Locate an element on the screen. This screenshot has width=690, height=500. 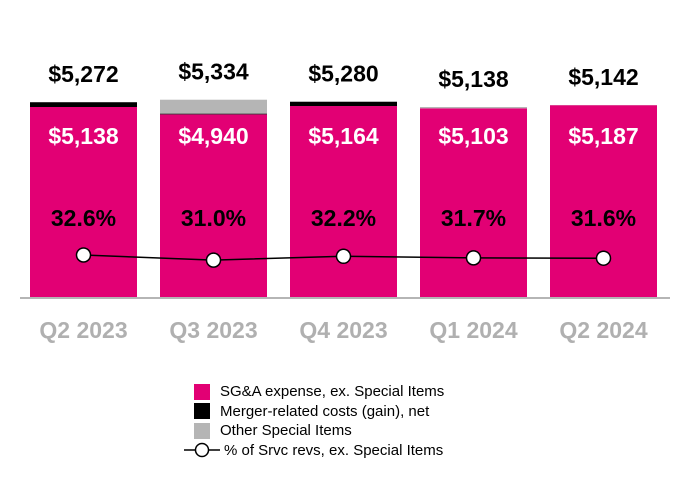
legend-label: SG&A expense, ex. Special Items is located at coordinates (332, 392).